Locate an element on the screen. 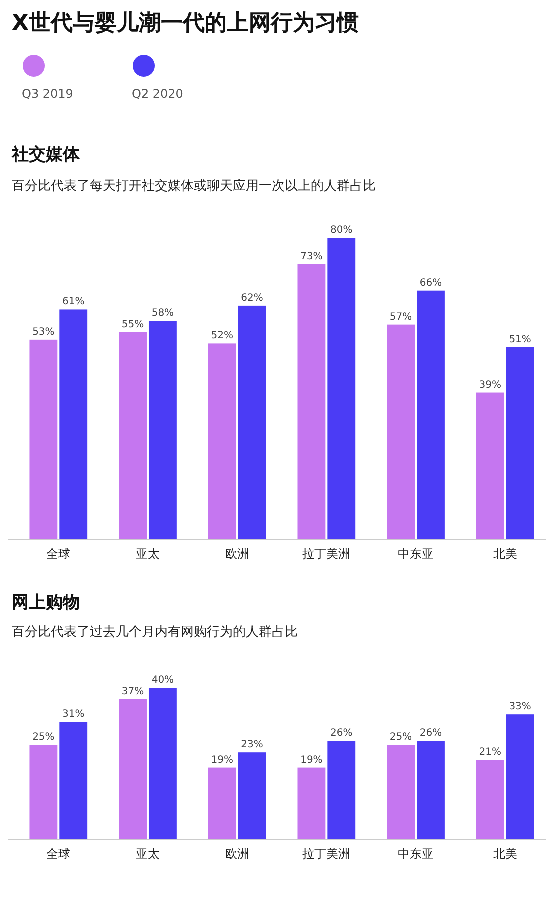 This screenshot has width=550, height=912. data-label: 51% is located at coordinates (520, 340).